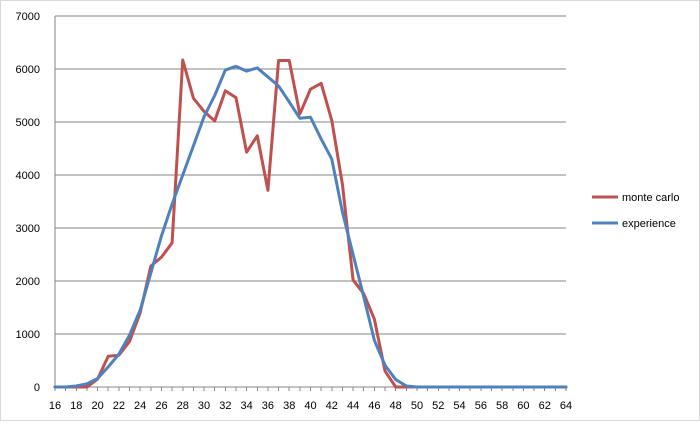  Describe the element at coordinates (417, 406) in the screenshot. I see `x-tick-label: 50` at that location.